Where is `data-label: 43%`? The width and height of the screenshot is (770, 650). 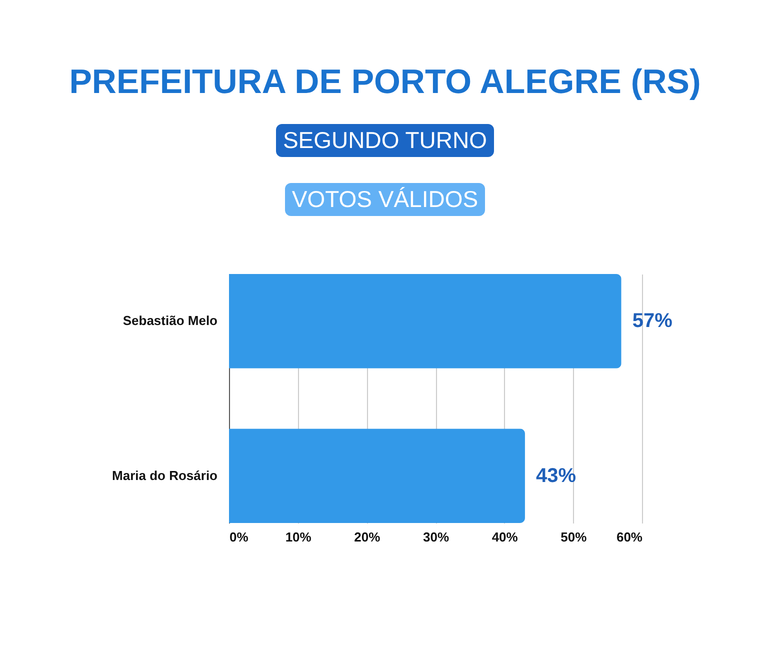
data-label: 43% is located at coordinates (556, 475).